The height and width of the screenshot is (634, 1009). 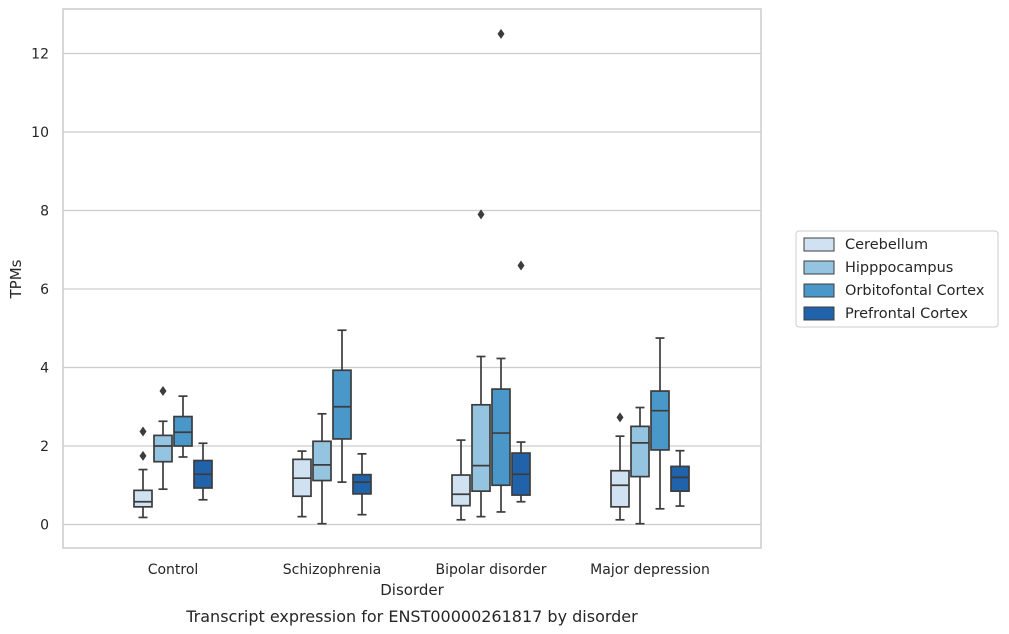 I want to click on legend-label: Prefrontal Cortex, so click(x=906, y=314).